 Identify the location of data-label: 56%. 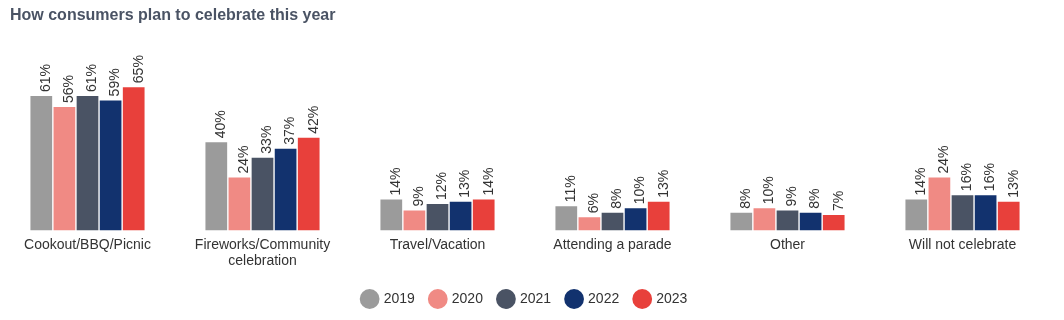
(68, 88).